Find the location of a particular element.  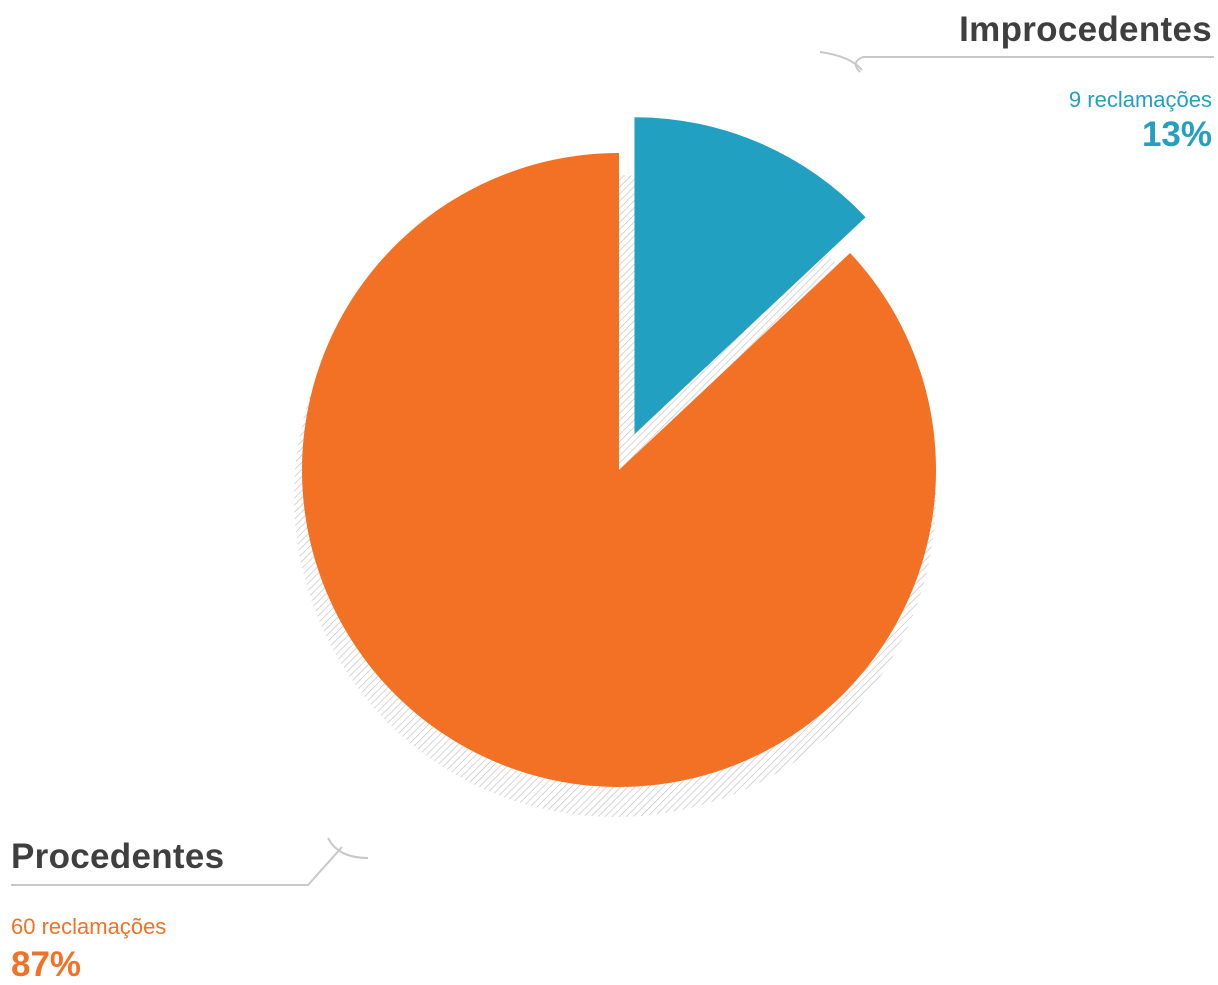

improcedentes-percent: 13% is located at coordinates (1176, 134).